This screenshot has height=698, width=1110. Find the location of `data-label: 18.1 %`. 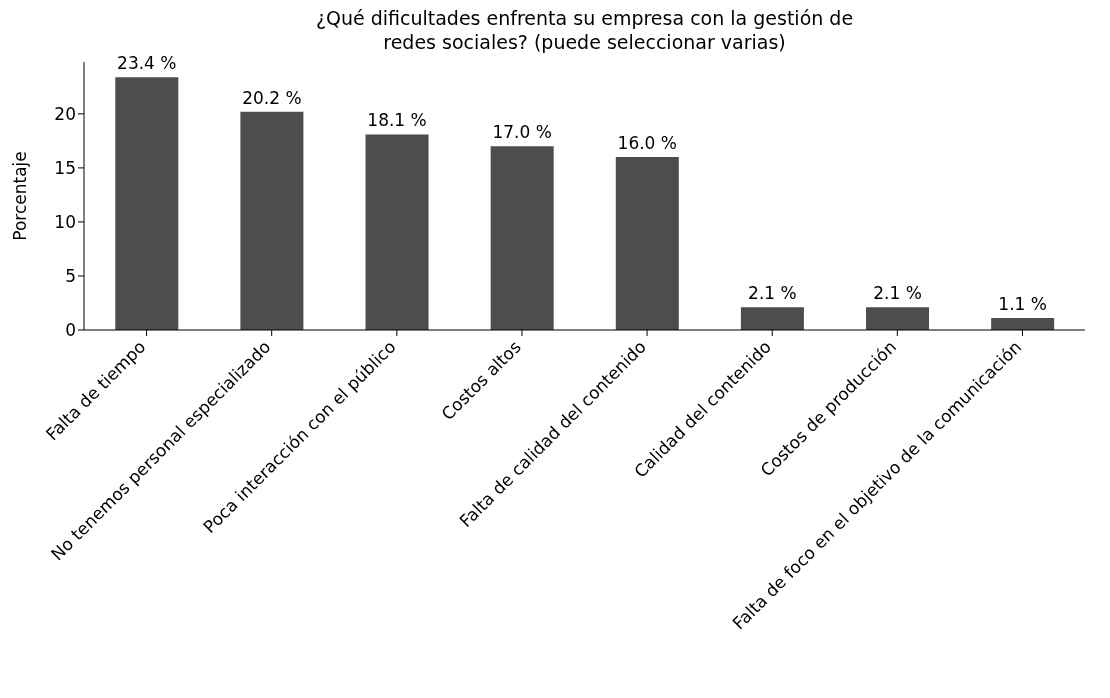

data-label: 18.1 % is located at coordinates (397, 120).